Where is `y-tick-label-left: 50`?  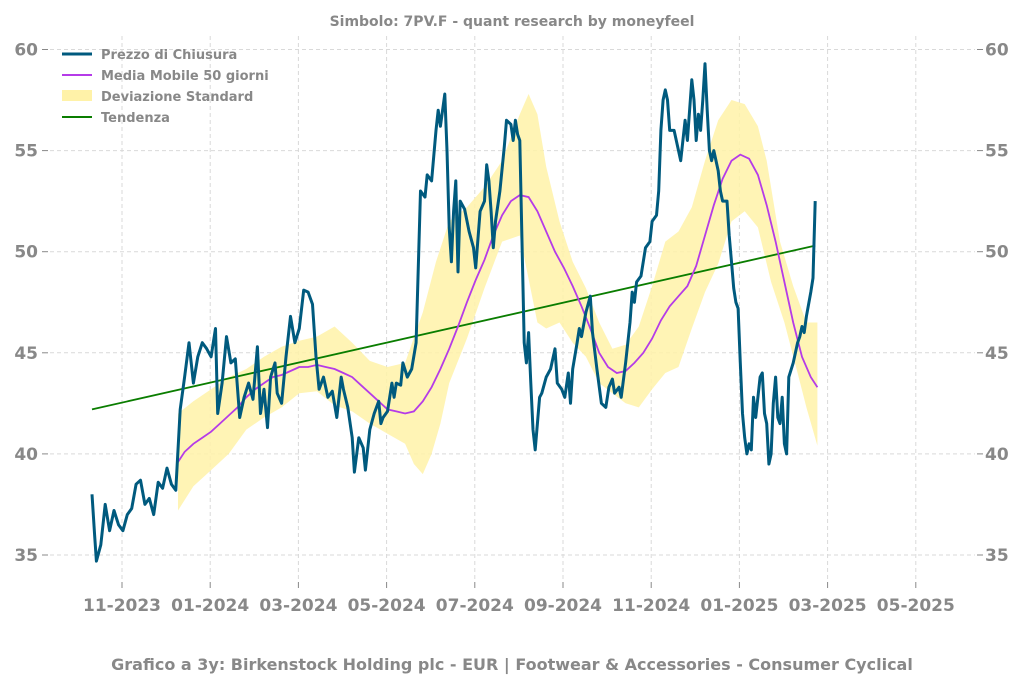
y-tick-label-left: 50 is located at coordinates (26, 253).